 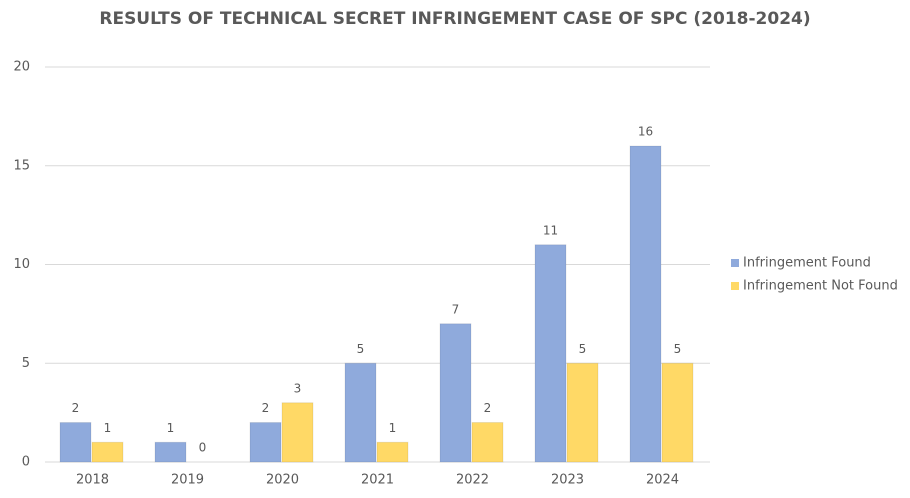 I want to click on x-tick-label: 2022, so click(x=472, y=480).